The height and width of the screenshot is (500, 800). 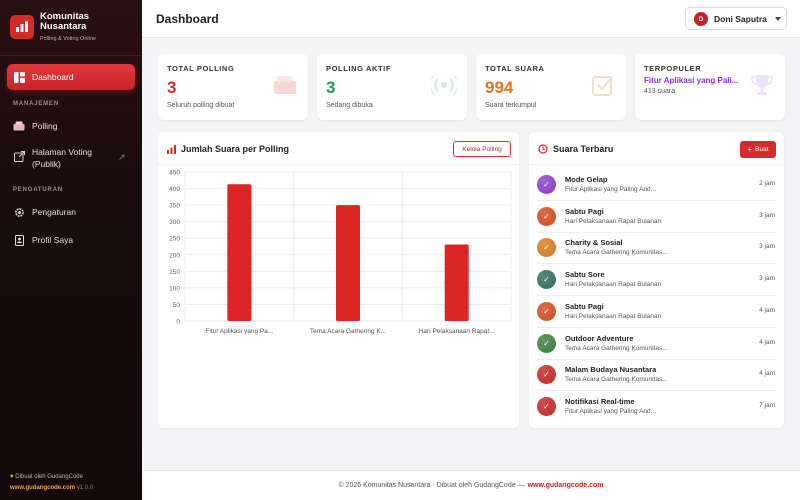 I want to click on sidebar-item-pengaturan: Pengaturan, so click(x=44, y=212).